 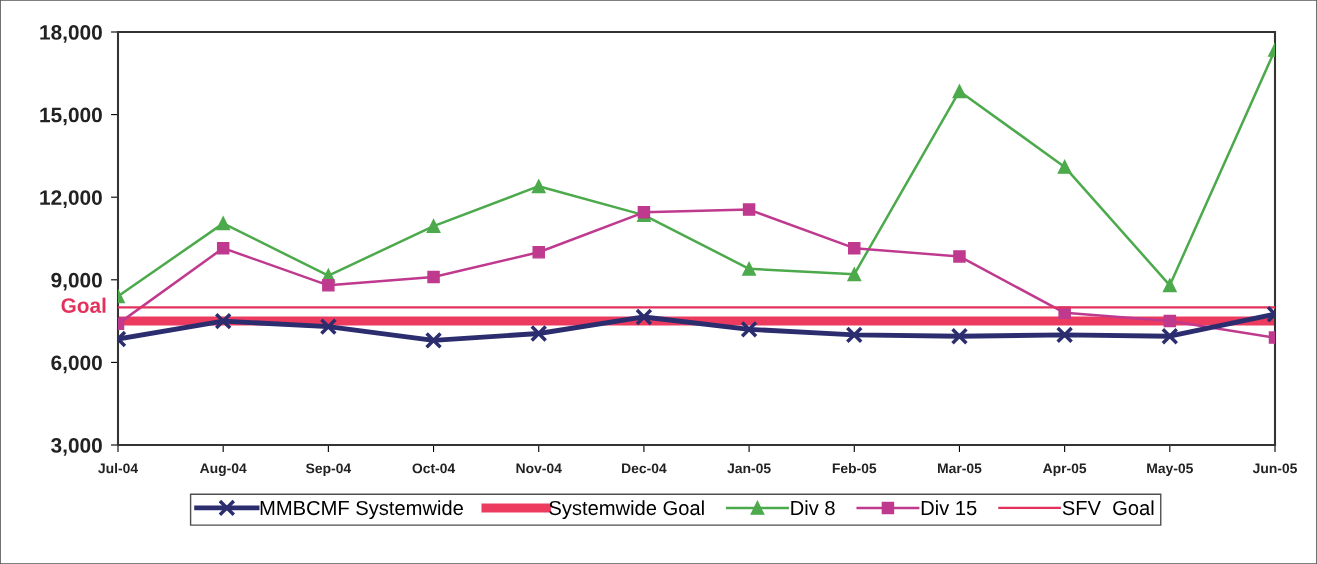 I want to click on y-tick-label: 9,000, so click(x=76, y=281).